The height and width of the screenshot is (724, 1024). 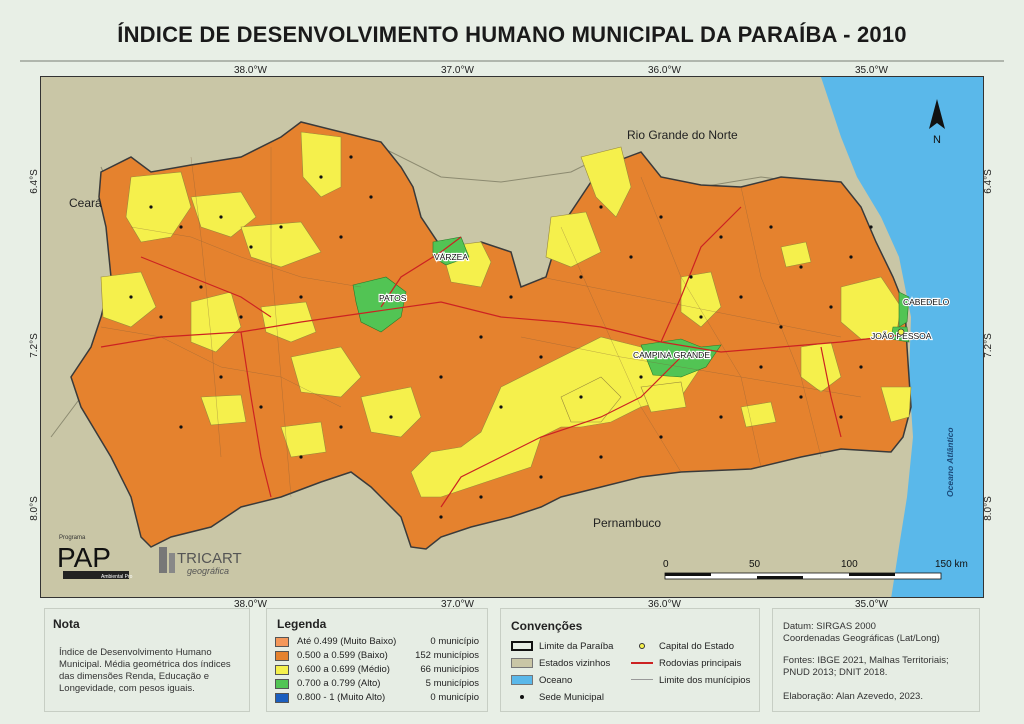 What do you see at coordinates (901, 332) in the screenshot?
I see `capital-marker` at bounding box center [901, 332].